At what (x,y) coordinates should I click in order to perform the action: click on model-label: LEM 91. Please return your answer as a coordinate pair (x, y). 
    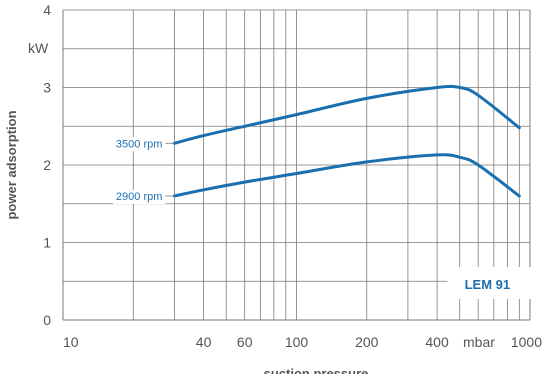
    Looking at the image, I should click on (488, 284).